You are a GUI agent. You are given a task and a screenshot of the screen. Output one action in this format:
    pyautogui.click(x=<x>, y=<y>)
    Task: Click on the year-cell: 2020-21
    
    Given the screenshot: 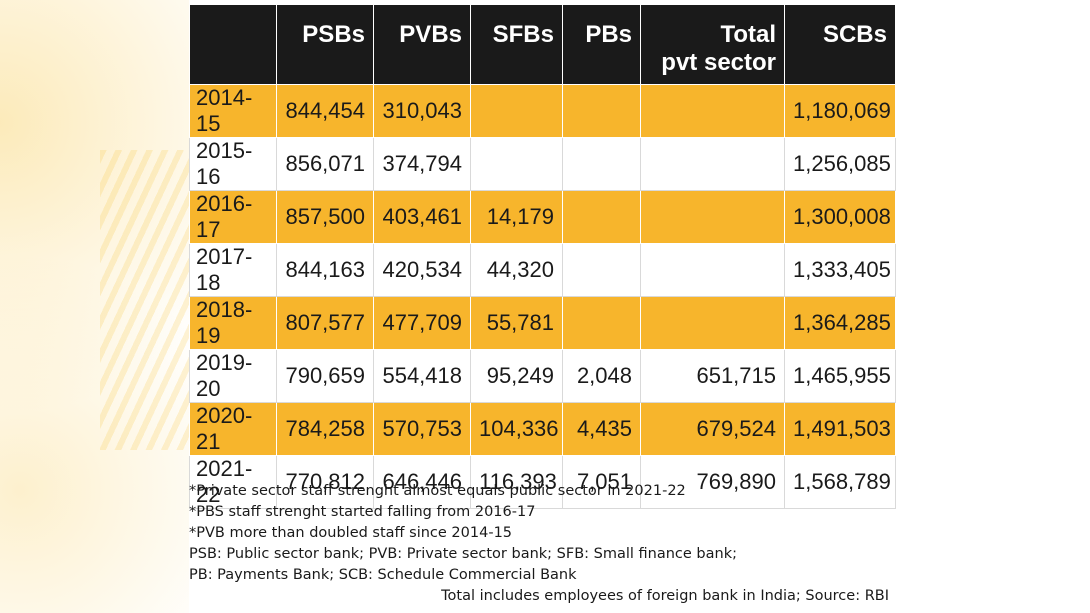 What is the action you would take?
    pyautogui.click(x=233, y=429)
    